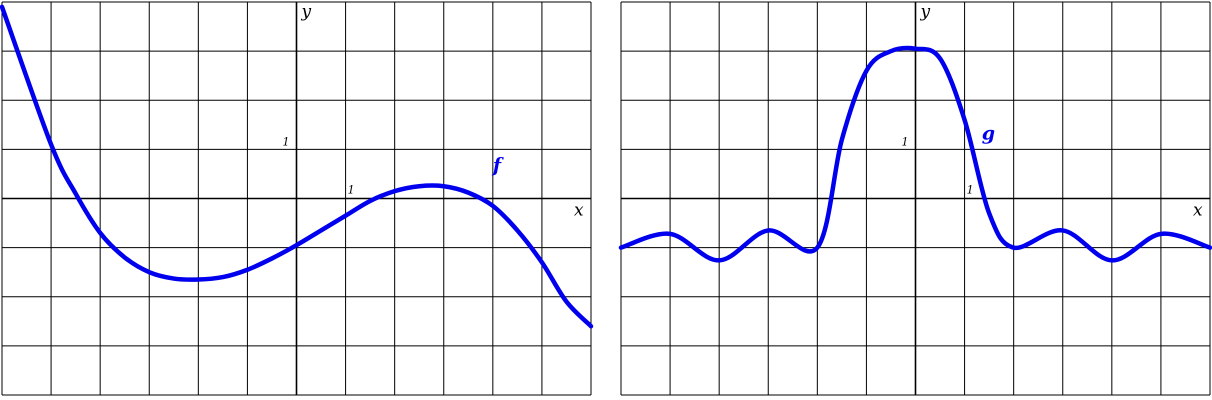  What do you see at coordinates (988, 134) in the screenshot?
I see `series-label-g: g` at bounding box center [988, 134].